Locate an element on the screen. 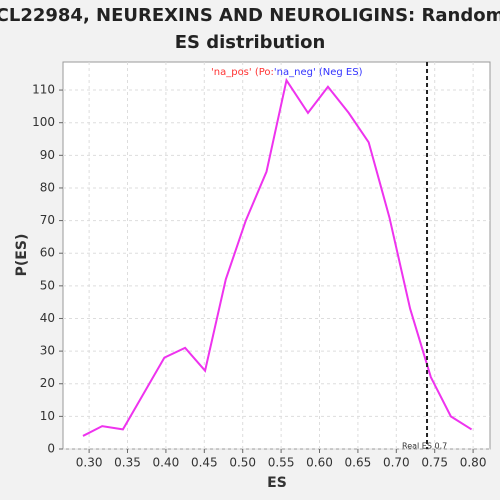 The image size is (500, 500). x-tick-label: 0.75 is located at coordinates (434, 463).